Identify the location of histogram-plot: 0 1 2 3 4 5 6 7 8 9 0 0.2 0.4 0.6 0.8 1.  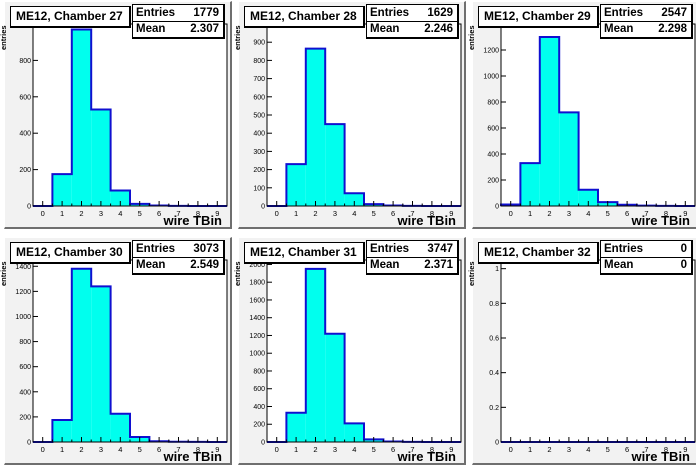
(592, 356).